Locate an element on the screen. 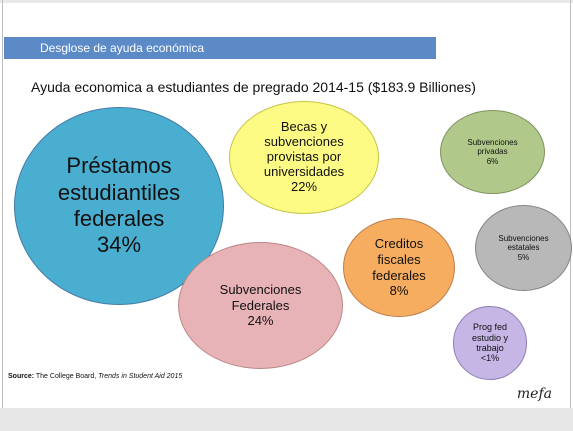 Image resolution: width=573 pixels, height=431 pixels. source-publication: Trends in Student Aid 2015 is located at coordinates (140, 376).